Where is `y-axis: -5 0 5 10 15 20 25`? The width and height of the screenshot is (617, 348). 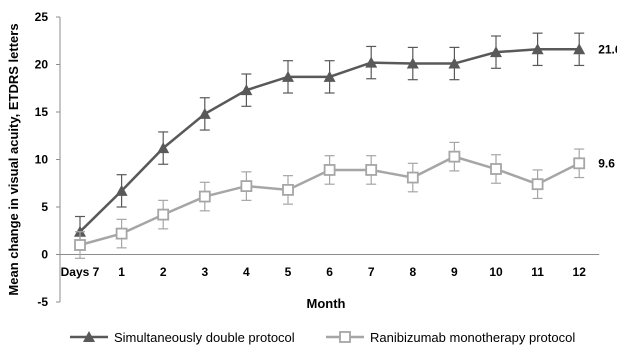
y-axis: -5 0 5 10 15 20 25 is located at coordinates (48, 159).